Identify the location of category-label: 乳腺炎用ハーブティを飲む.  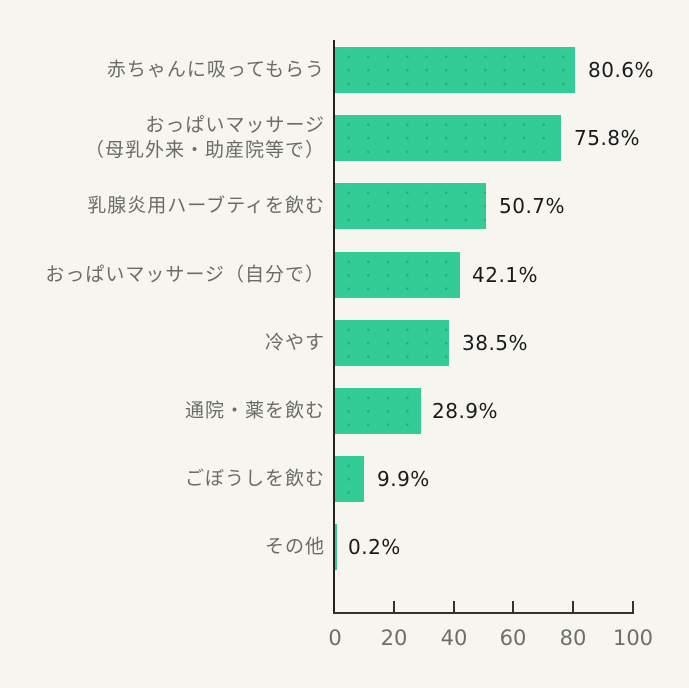
(206, 206).